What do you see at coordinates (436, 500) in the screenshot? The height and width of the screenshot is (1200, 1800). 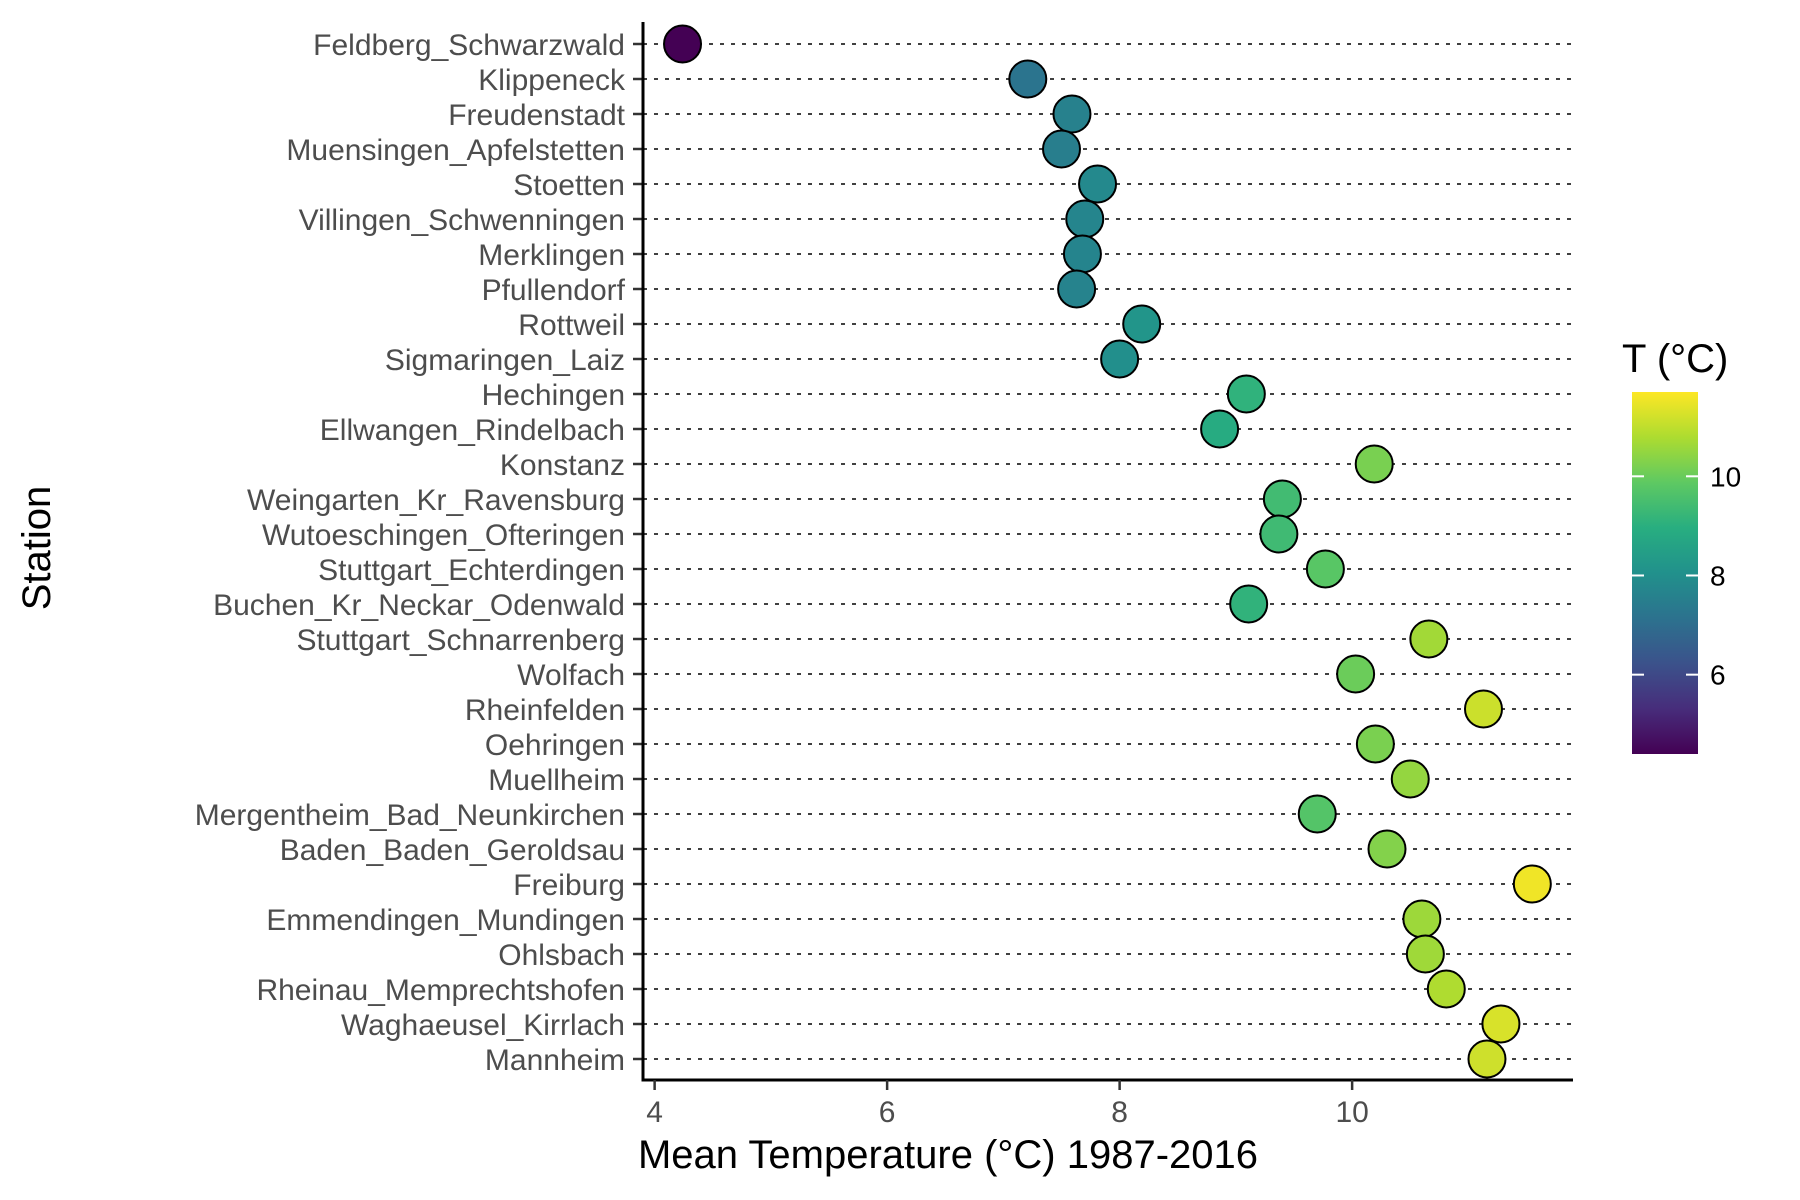 I see `y-tick-label: Weingarten_Kr_Ravensburg` at bounding box center [436, 500].